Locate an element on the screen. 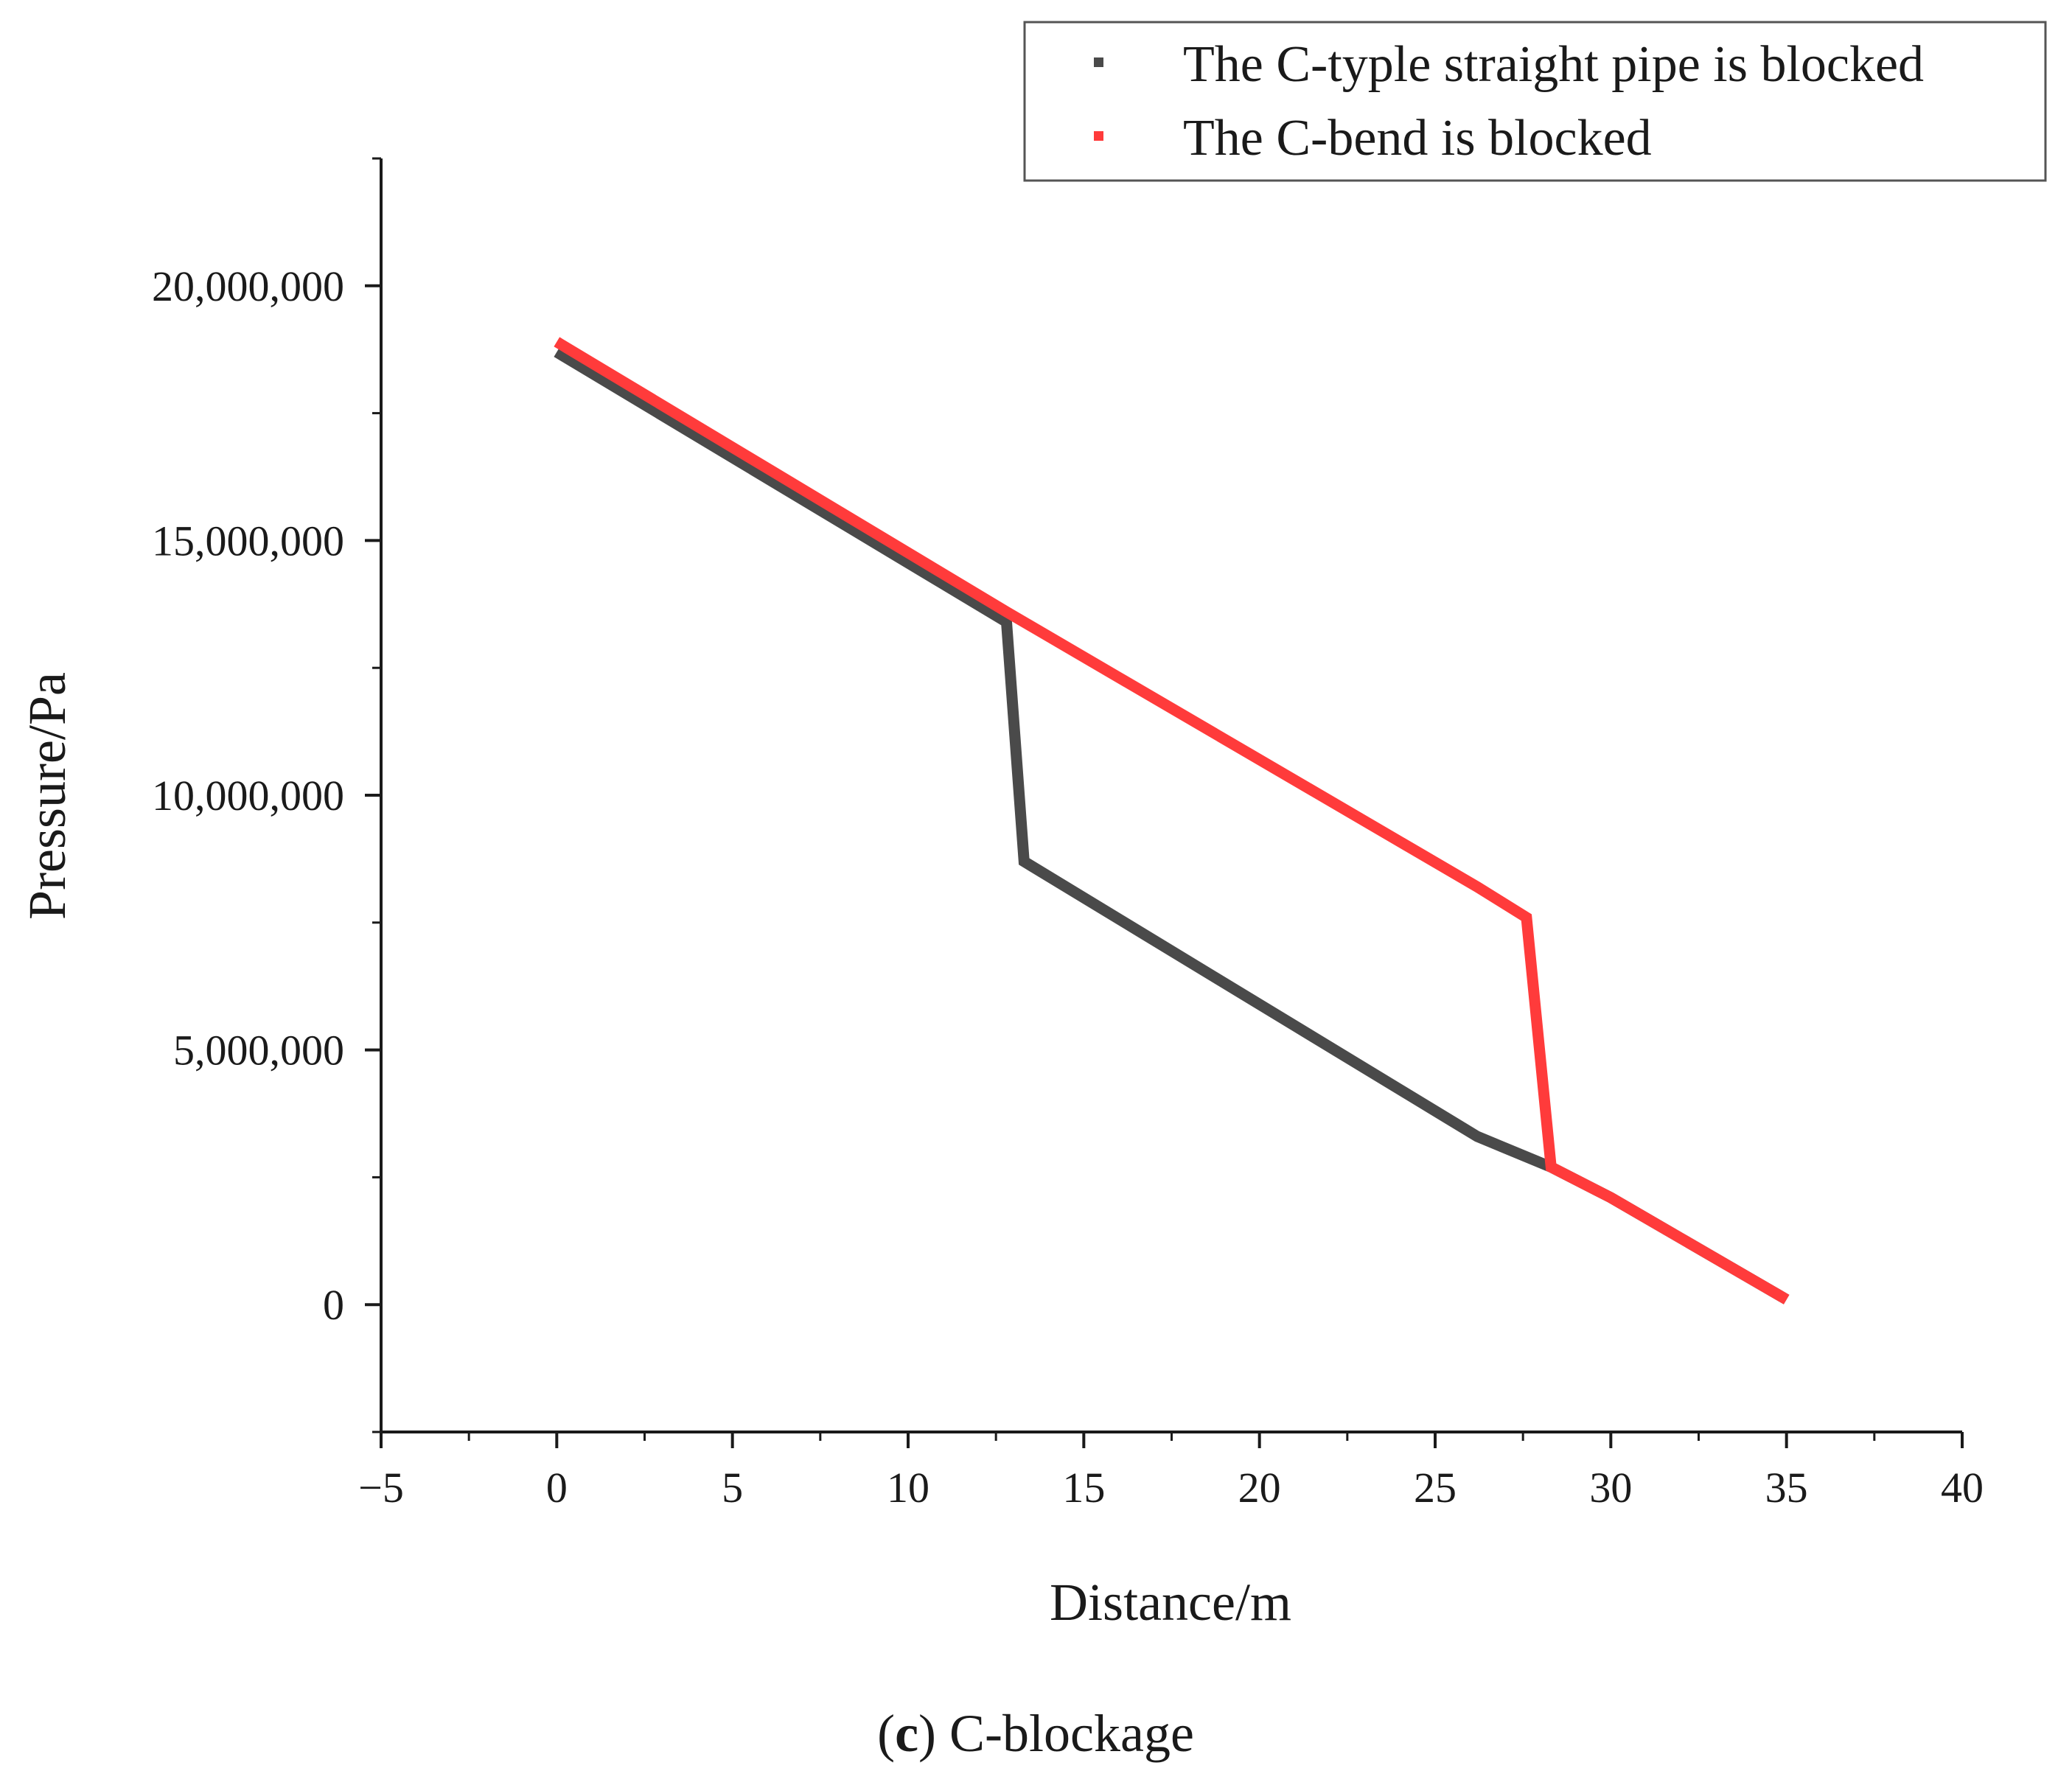 The width and height of the screenshot is (2072, 1785). legend-box is located at coordinates (1535, 101).